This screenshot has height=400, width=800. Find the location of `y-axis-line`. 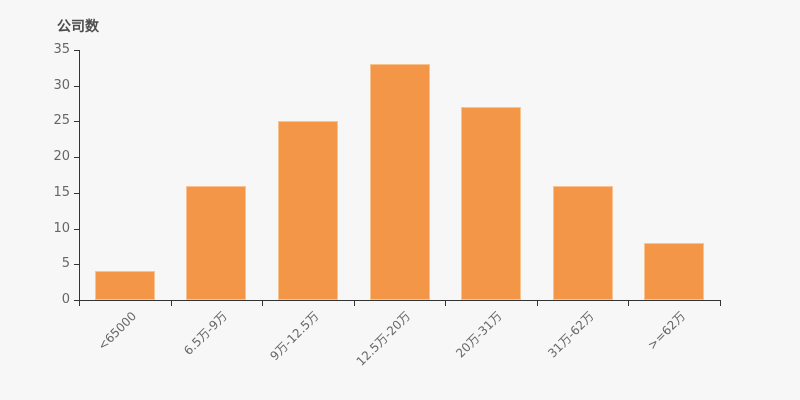

y-axis-line is located at coordinates (79, 175).